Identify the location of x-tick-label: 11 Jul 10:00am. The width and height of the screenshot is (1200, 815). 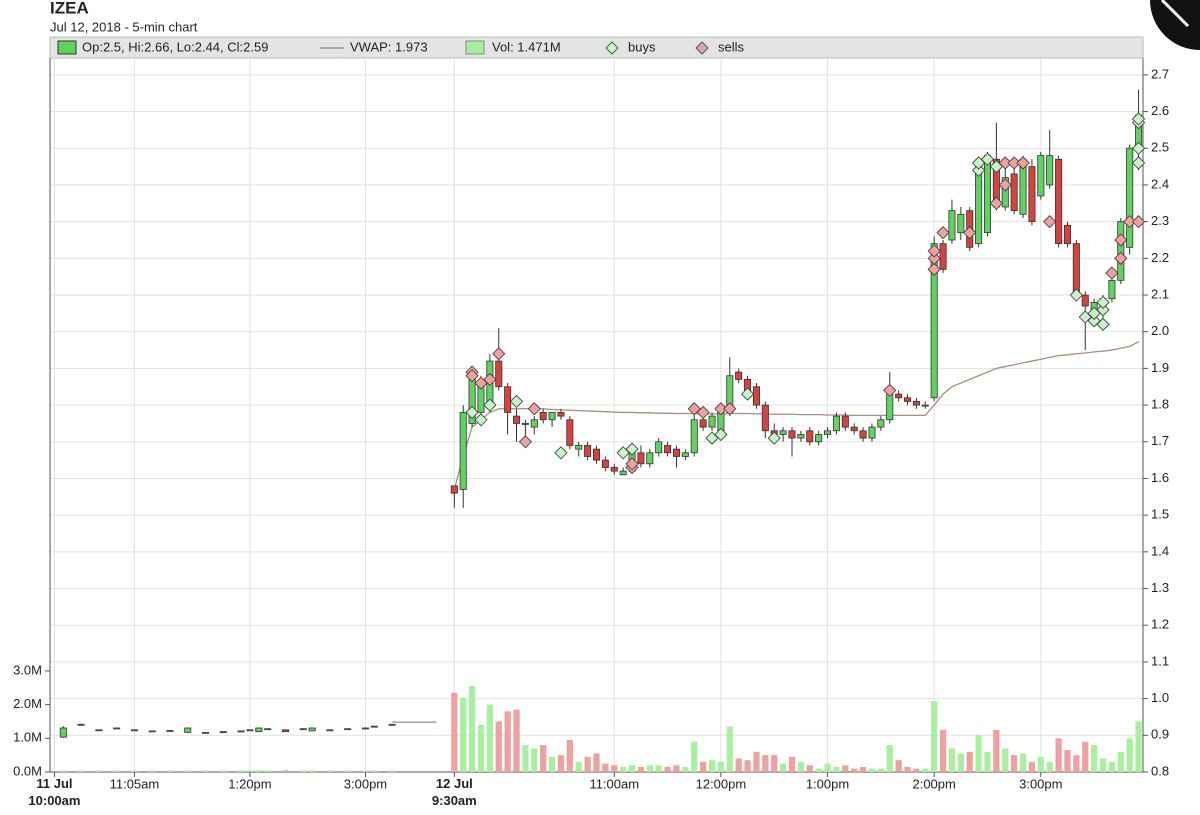
(54, 792).